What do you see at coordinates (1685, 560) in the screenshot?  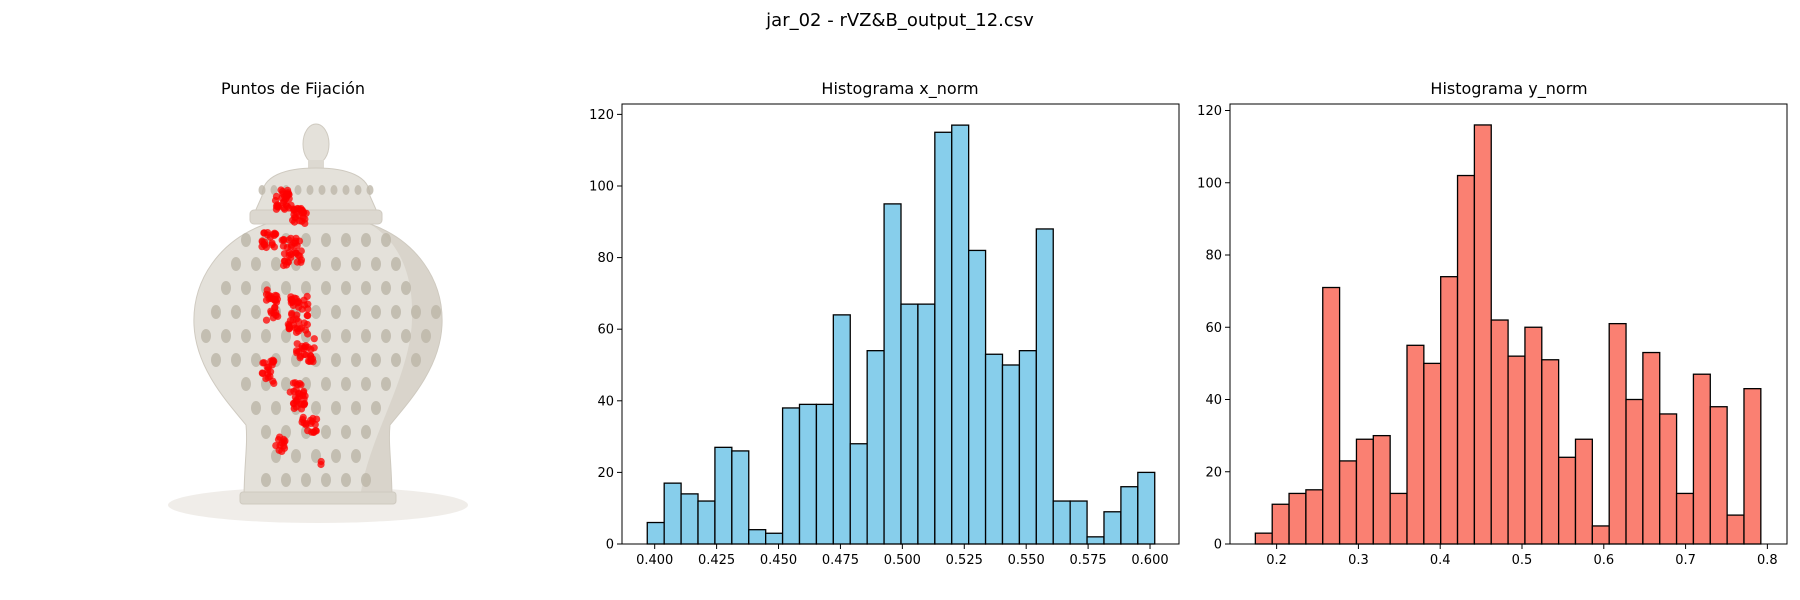 I see `histogram-y-x-tick-label: 0.7` at bounding box center [1685, 560].